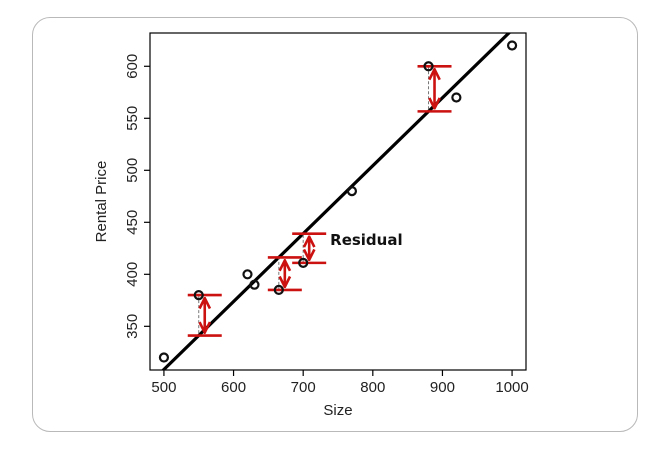 The height and width of the screenshot is (454, 663). I want to click on x-tick-label: 1000, so click(511, 387).